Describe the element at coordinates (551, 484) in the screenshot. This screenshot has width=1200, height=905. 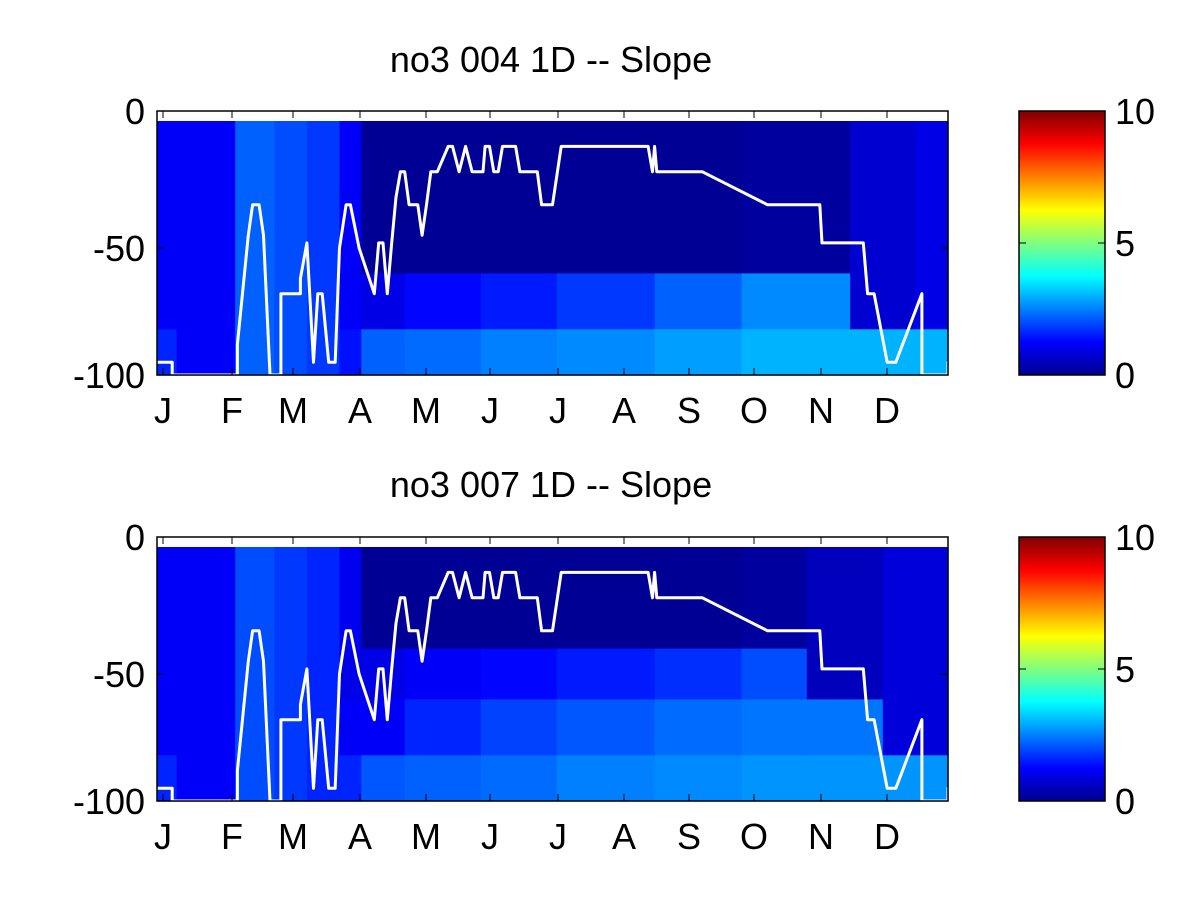
I see `chart-title: no3 007 1D -- Slope` at that location.